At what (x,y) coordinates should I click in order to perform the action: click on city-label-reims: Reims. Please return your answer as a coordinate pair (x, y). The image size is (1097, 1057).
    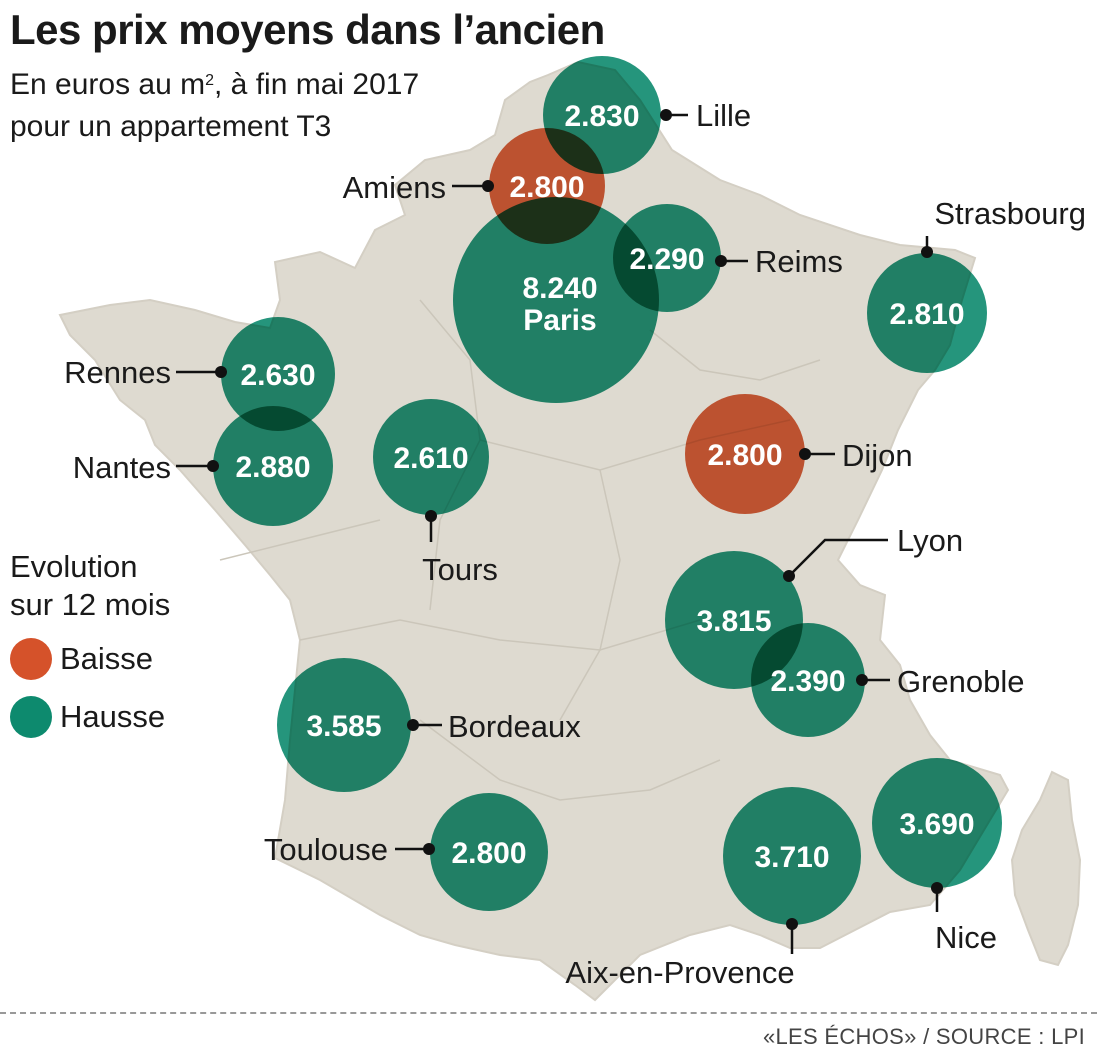
    Looking at the image, I should click on (799, 261).